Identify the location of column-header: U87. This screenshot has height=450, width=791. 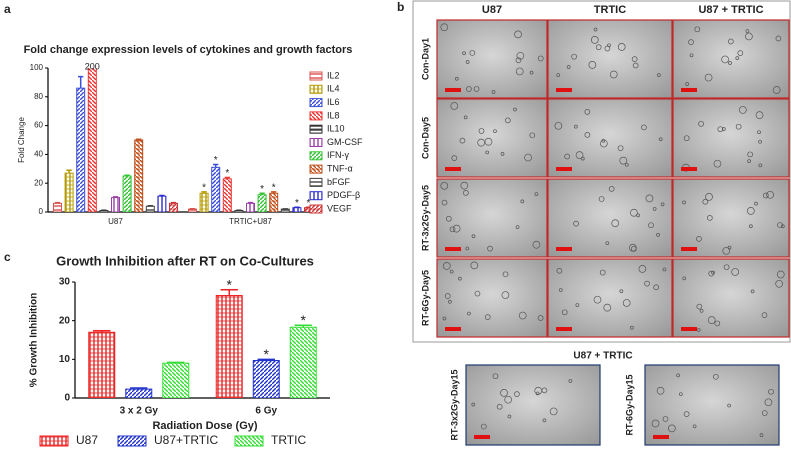
(492, 10).